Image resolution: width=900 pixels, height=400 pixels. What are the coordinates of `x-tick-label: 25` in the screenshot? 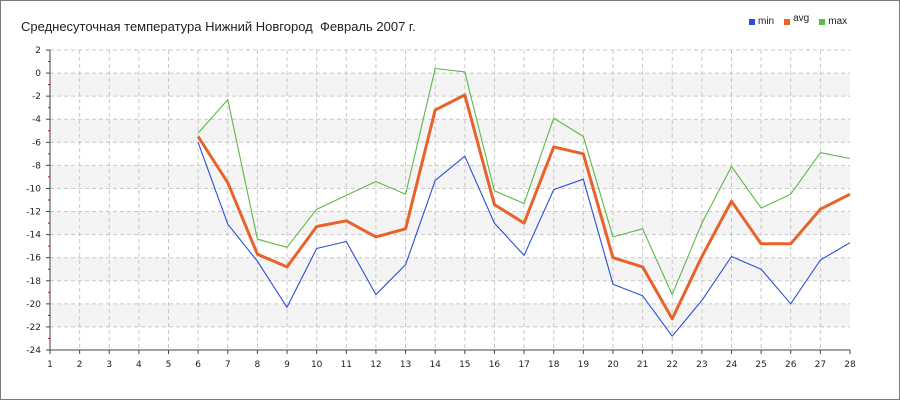 It's located at (760, 365).